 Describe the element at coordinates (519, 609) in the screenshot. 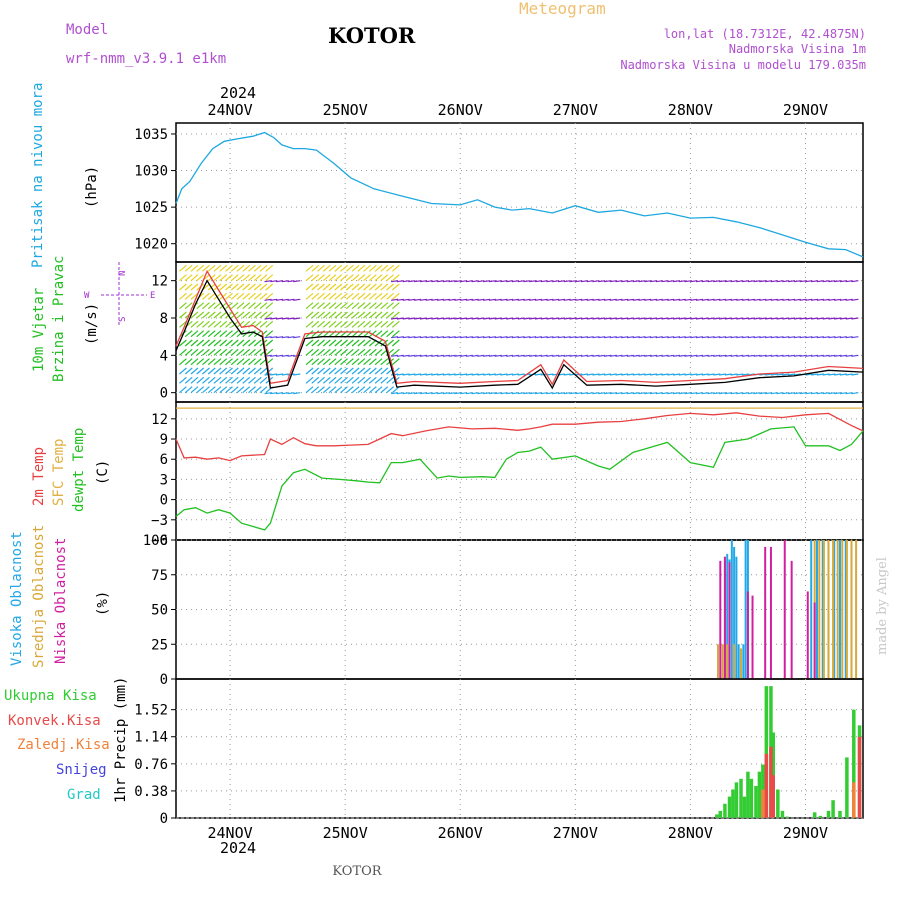

I see `panel-frame` at that location.